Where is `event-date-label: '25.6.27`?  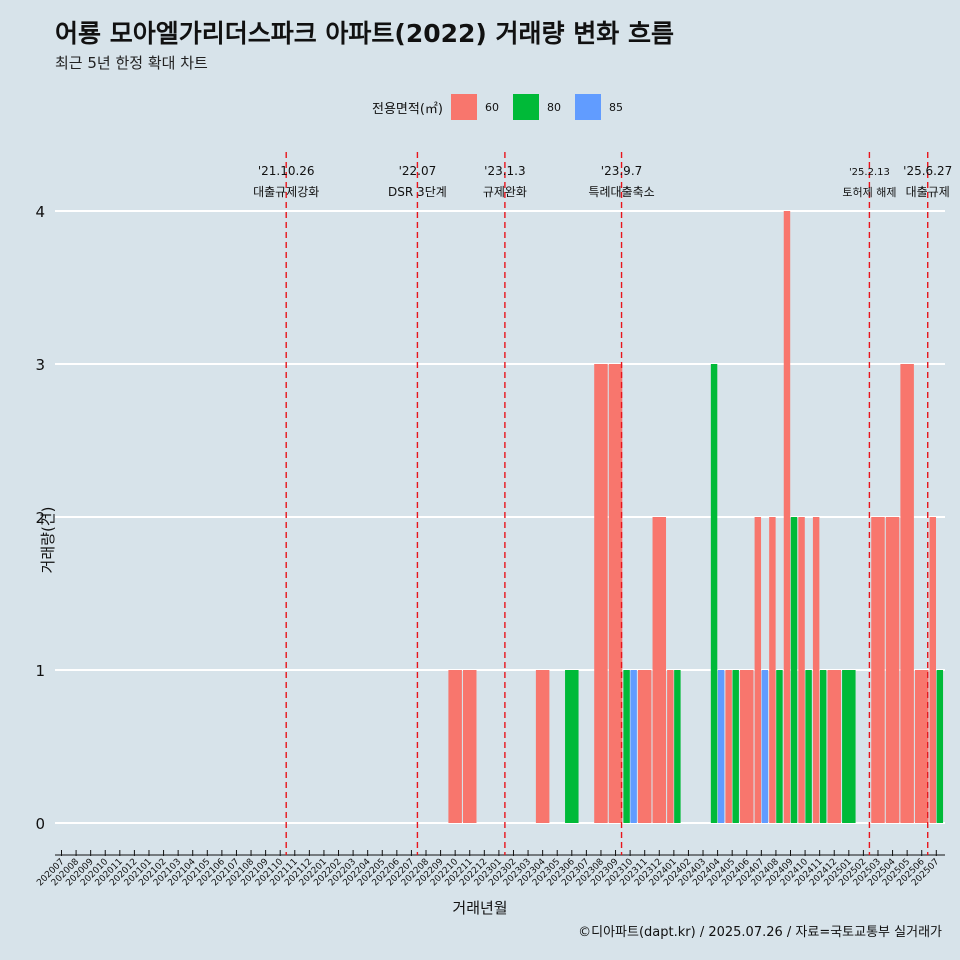 event-date-label: '25.6.27 is located at coordinates (927, 171).